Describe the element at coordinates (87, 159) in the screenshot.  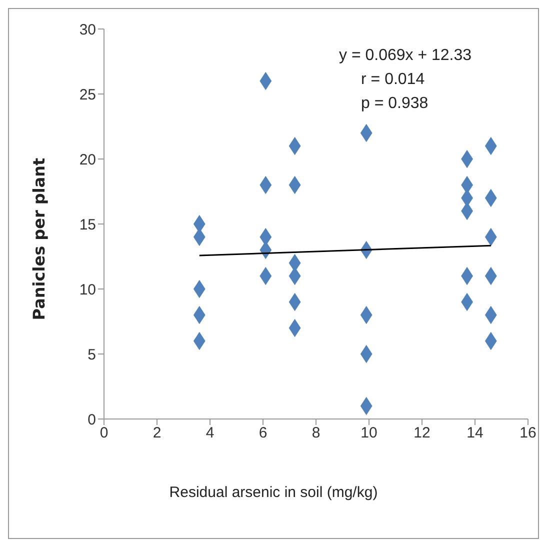
I see `y-tick-label: 20` at that location.